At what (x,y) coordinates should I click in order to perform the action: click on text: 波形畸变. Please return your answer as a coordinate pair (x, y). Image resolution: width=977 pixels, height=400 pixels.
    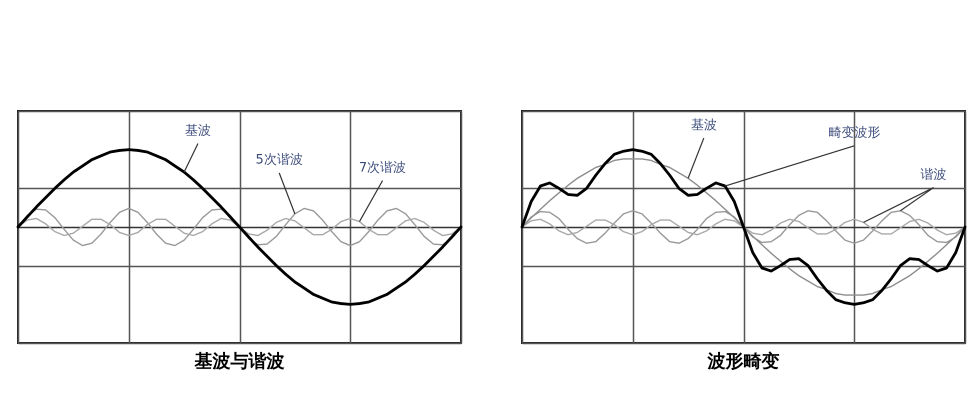
    Looking at the image, I should click on (743, 361).